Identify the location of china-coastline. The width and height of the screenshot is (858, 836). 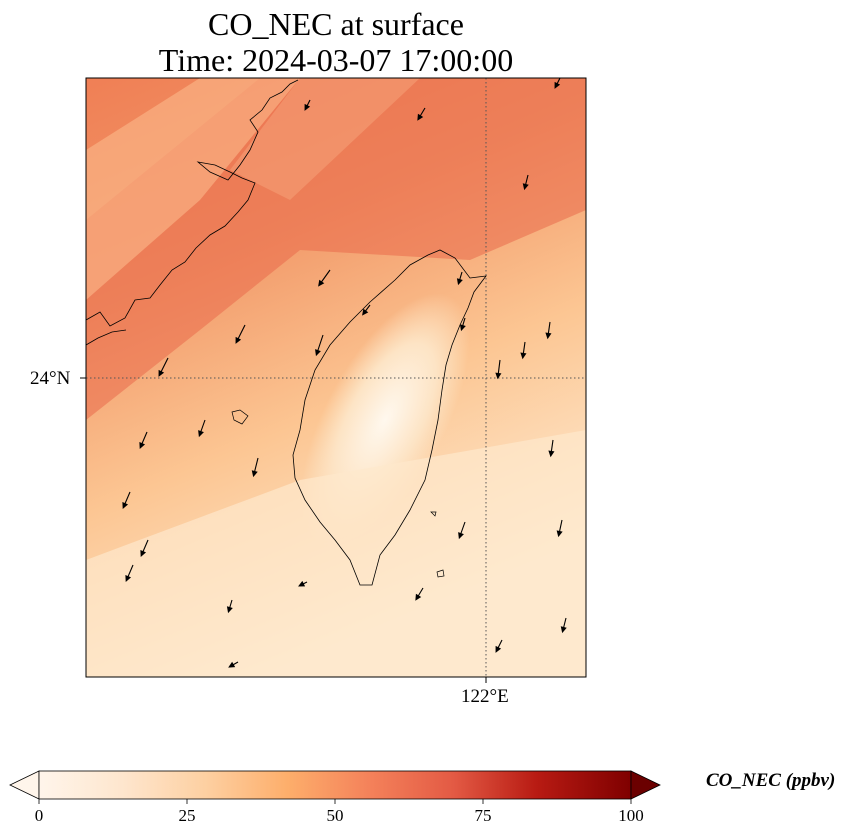
(192, 212).